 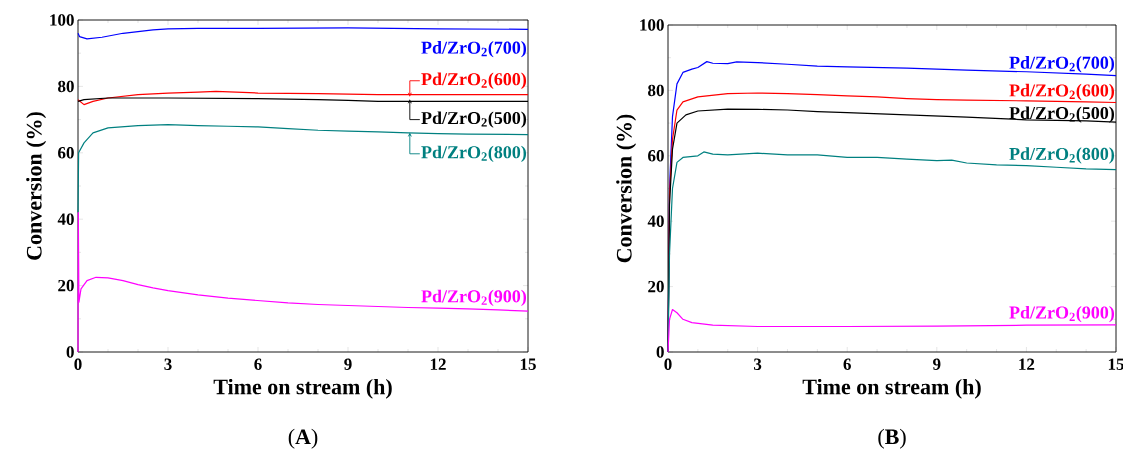 What do you see at coordinates (474, 119) in the screenshot?
I see `series-label: Pd/ZrO$_{2}$(500)` at bounding box center [474, 119].